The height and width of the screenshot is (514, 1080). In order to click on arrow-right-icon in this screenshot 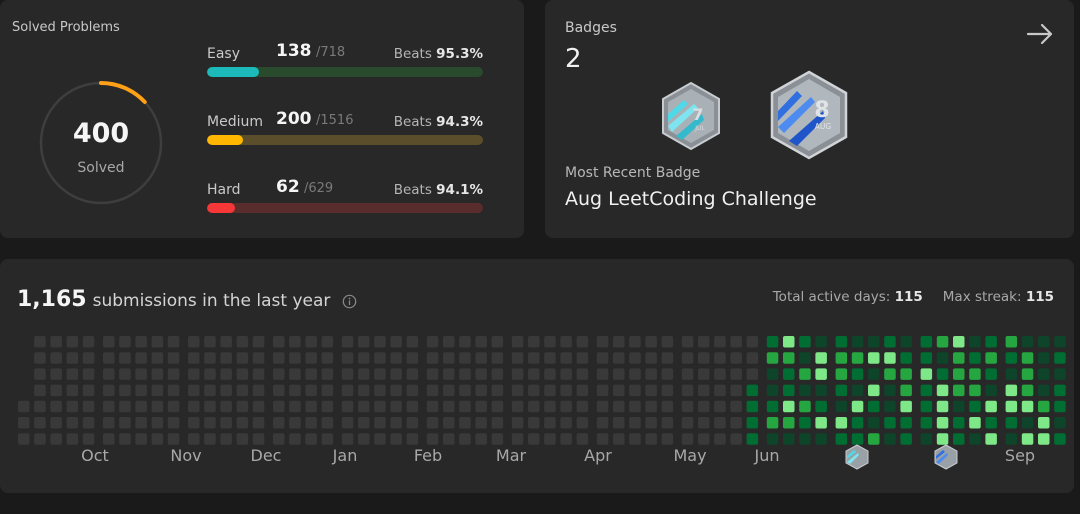, I will do `click(1040, 34)`.